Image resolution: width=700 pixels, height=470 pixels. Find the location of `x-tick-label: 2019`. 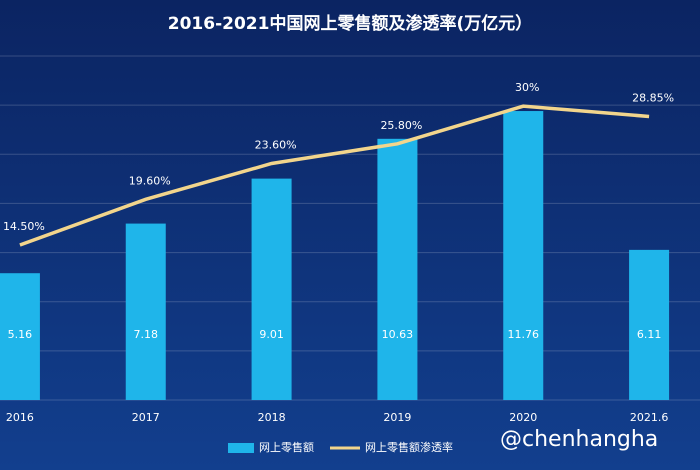

x-tick-label: 2019 is located at coordinates (397, 417).